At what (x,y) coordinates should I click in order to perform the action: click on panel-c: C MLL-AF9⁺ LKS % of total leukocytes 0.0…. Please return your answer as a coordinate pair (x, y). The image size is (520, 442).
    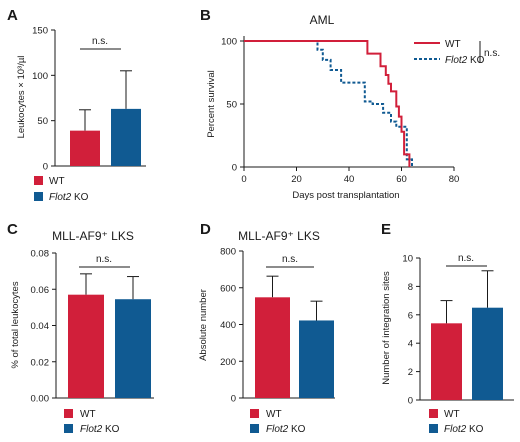
    Looking at the image, I should click on (80, 328).